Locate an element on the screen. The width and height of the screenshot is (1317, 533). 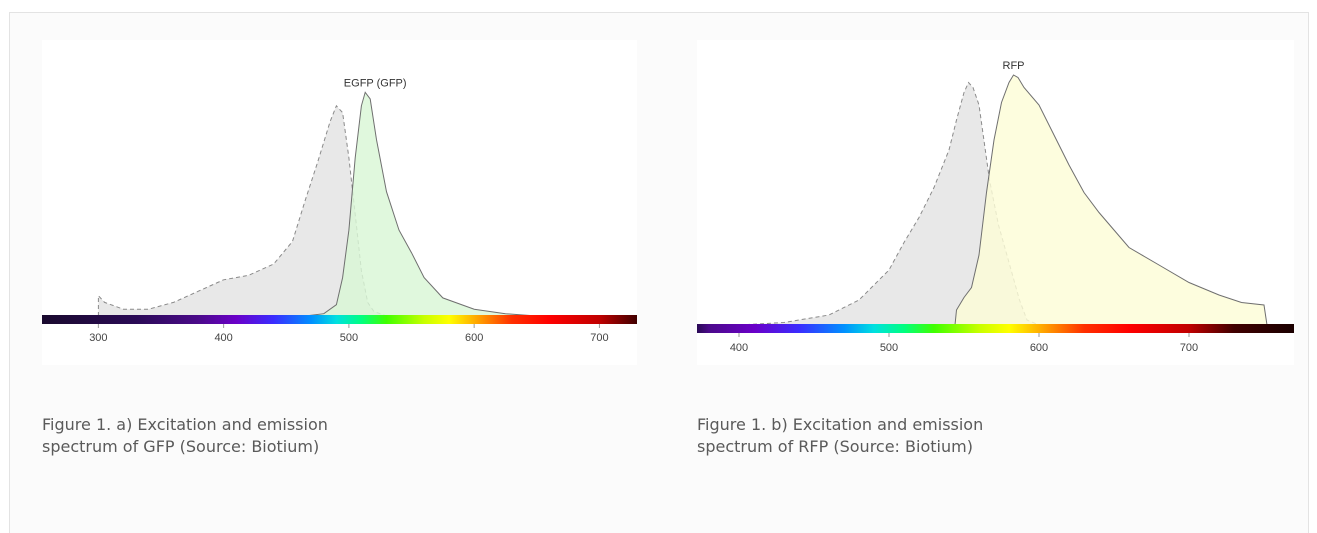
gfp-x-tick: 300 is located at coordinates (98, 334).